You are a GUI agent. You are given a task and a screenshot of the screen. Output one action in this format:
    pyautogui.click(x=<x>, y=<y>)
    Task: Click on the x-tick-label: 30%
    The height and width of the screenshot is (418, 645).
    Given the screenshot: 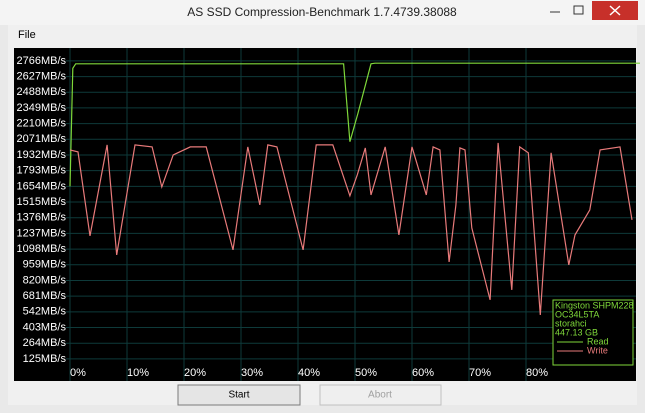 What is the action you would take?
    pyautogui.click(x=252, y=373)
    